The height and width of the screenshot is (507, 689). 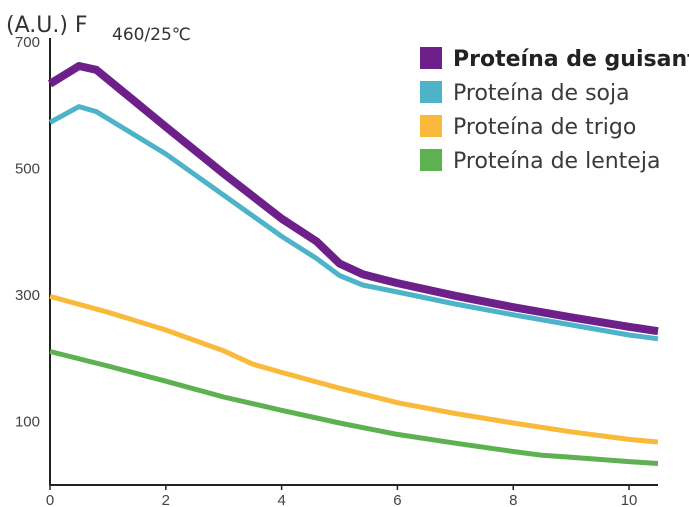 What do you see at coordinates (27, 295) in the screenshot?
I see `y-tick-label: 300` at bounding box center [27, 295].